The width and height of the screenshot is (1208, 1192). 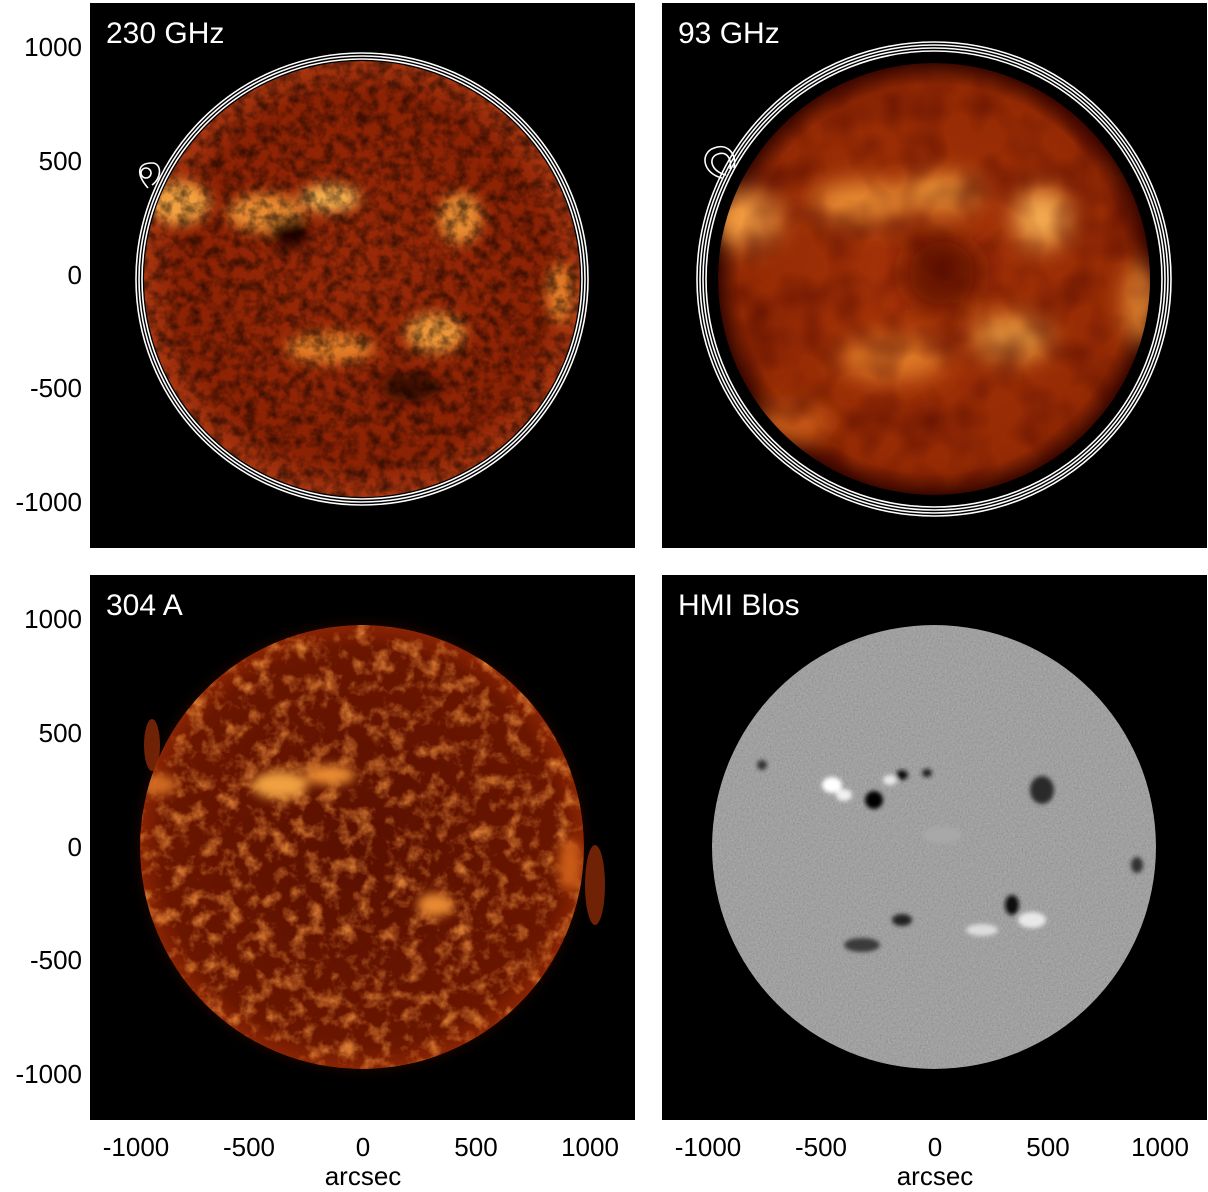 I want to click on sun-image-230ghz, so click(x=362, y=279).